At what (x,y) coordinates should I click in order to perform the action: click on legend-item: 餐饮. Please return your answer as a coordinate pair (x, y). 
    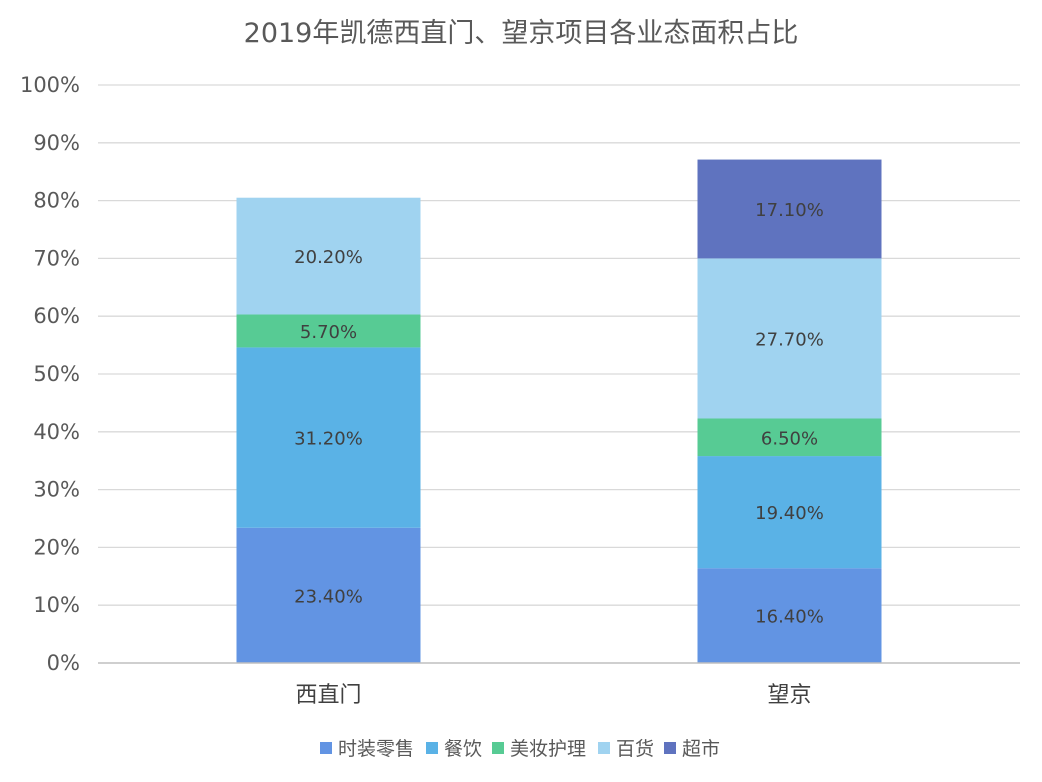
    Looking at the image, I should click on (454, 749).